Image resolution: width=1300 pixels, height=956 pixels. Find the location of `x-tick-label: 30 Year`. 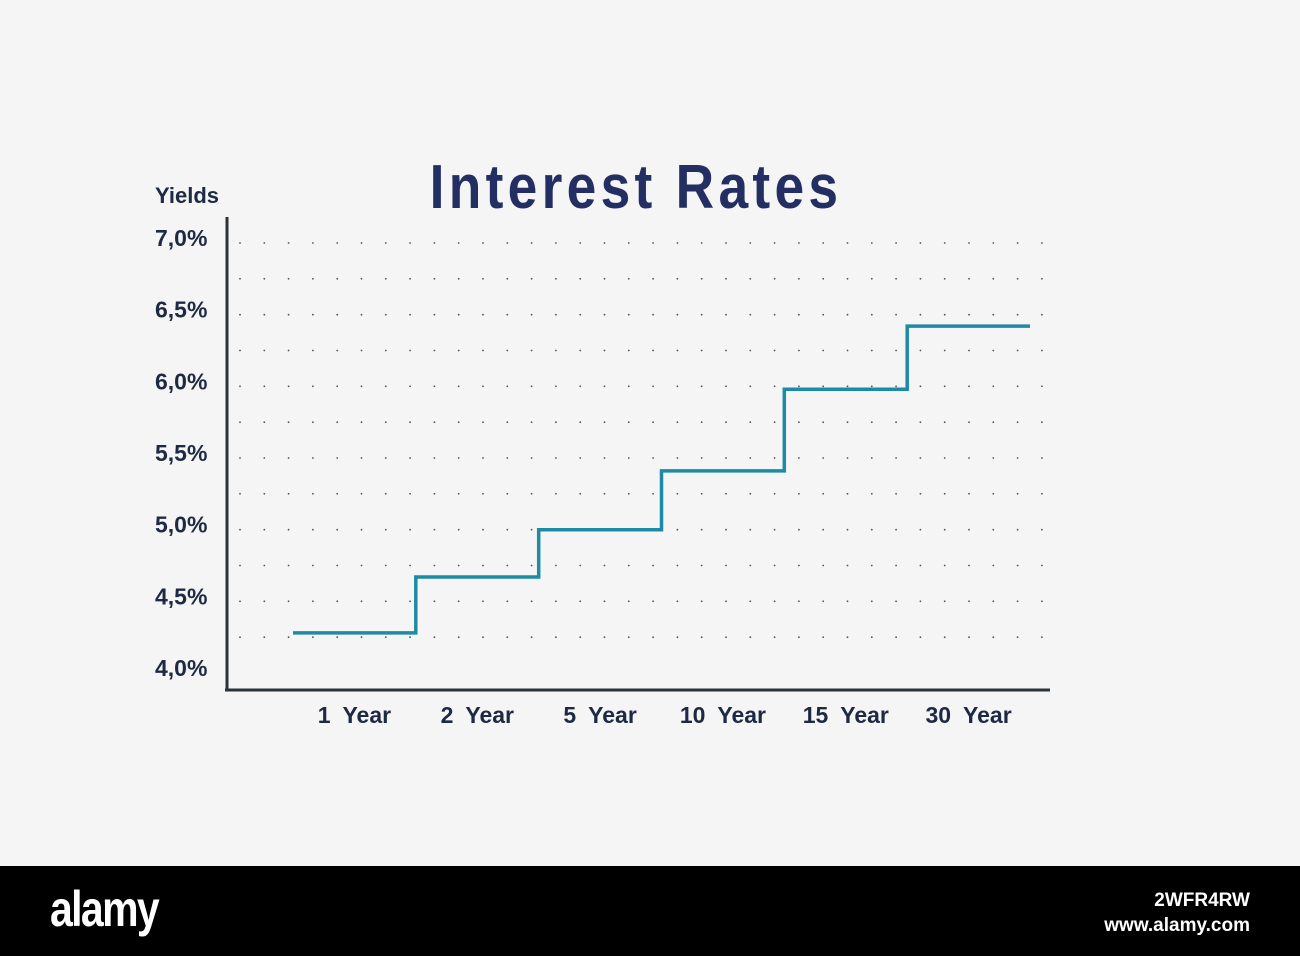

x-tick-label: 30 Year is located at coordinates (969, 715).